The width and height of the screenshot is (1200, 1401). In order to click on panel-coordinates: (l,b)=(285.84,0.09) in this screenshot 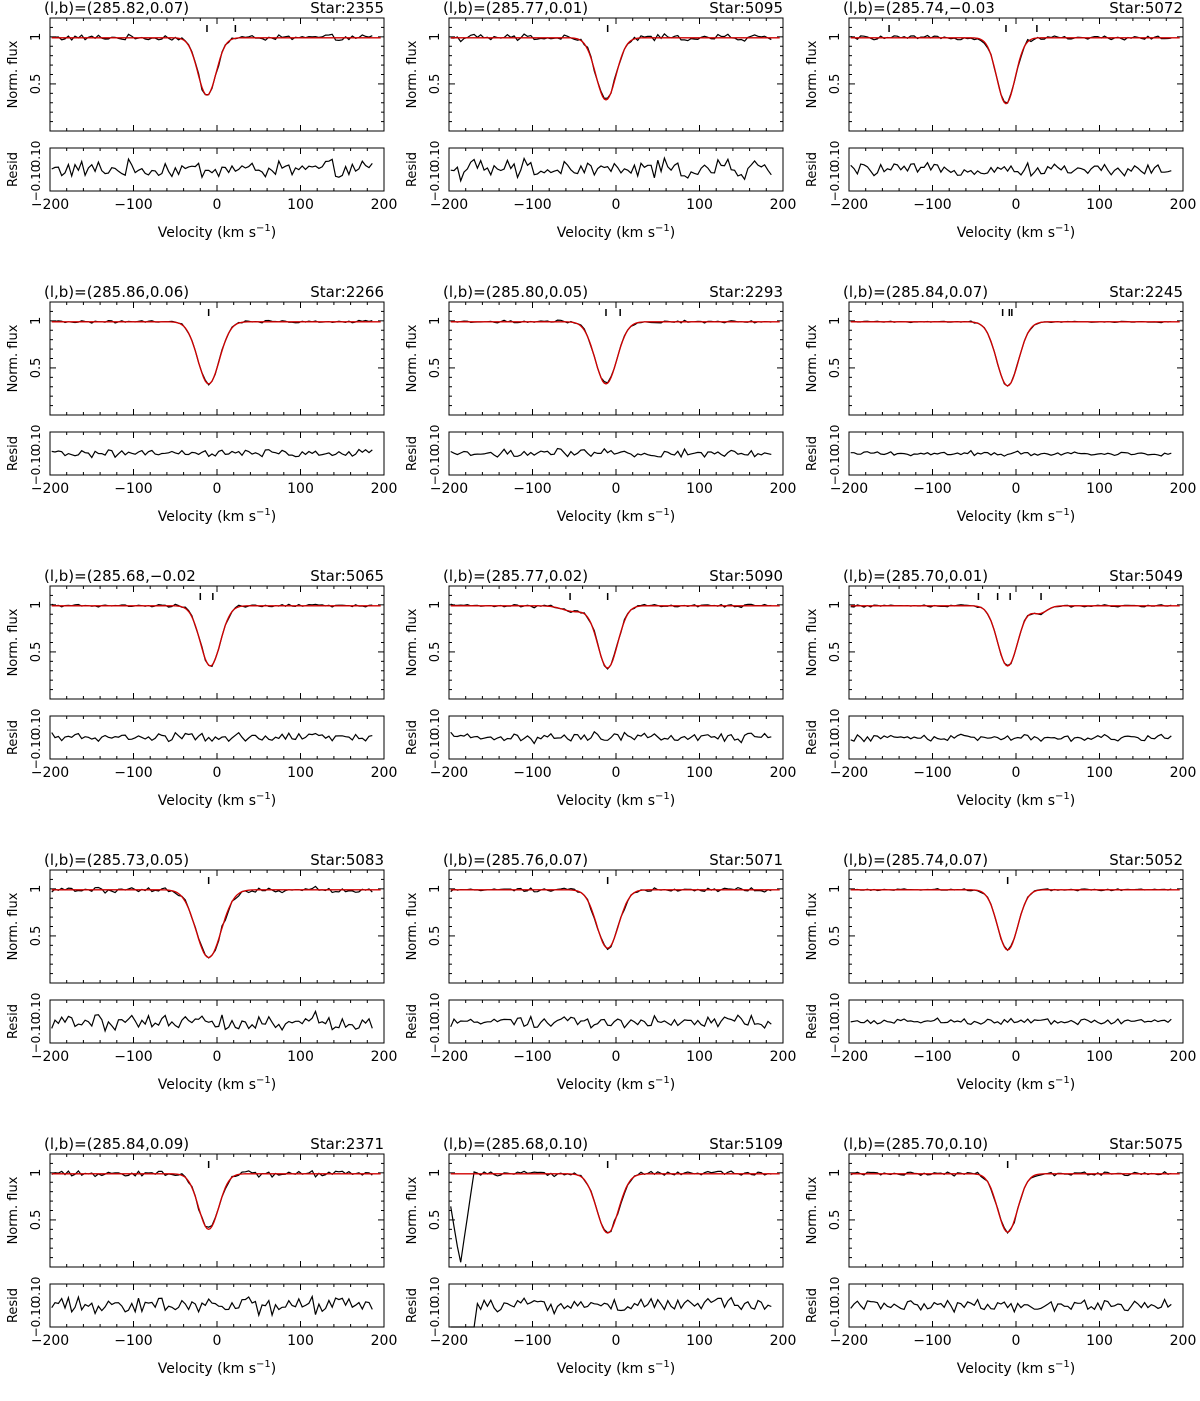, I will do `click(116, 1144)`.